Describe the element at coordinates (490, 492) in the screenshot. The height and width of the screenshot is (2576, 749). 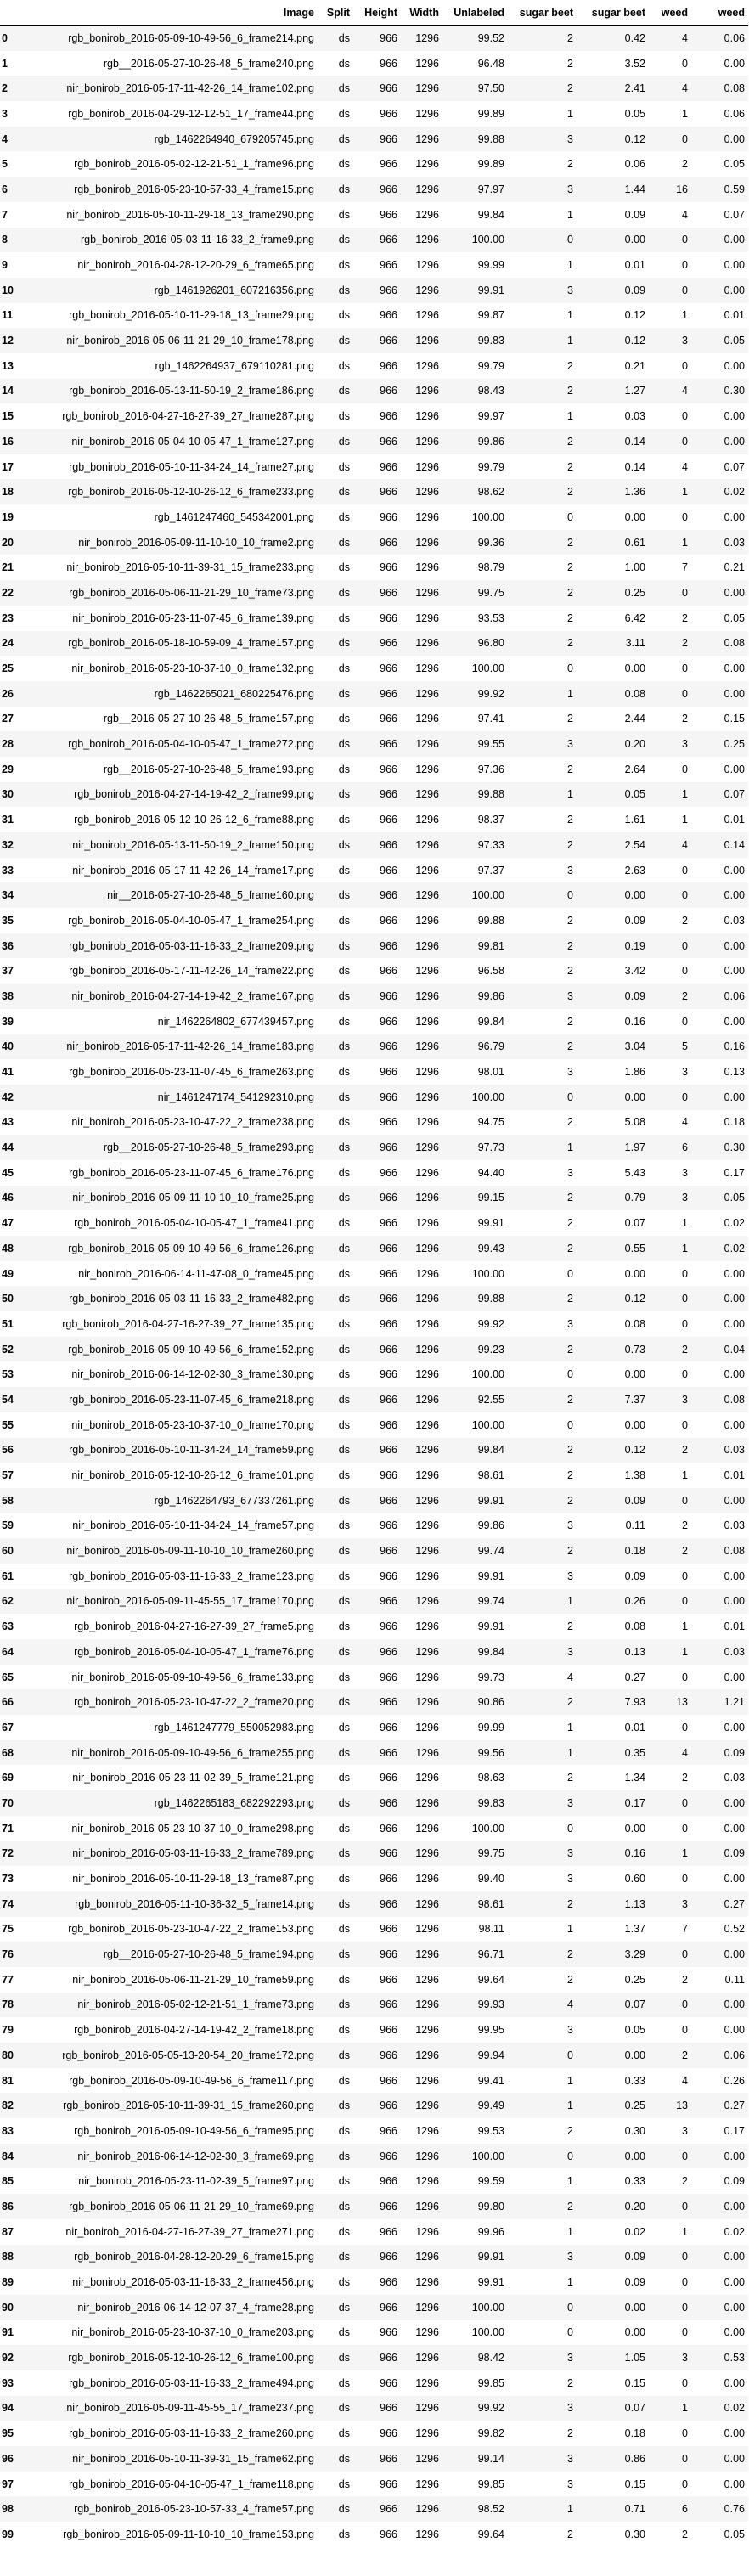
I see `table-cell: 98.62` at that location.